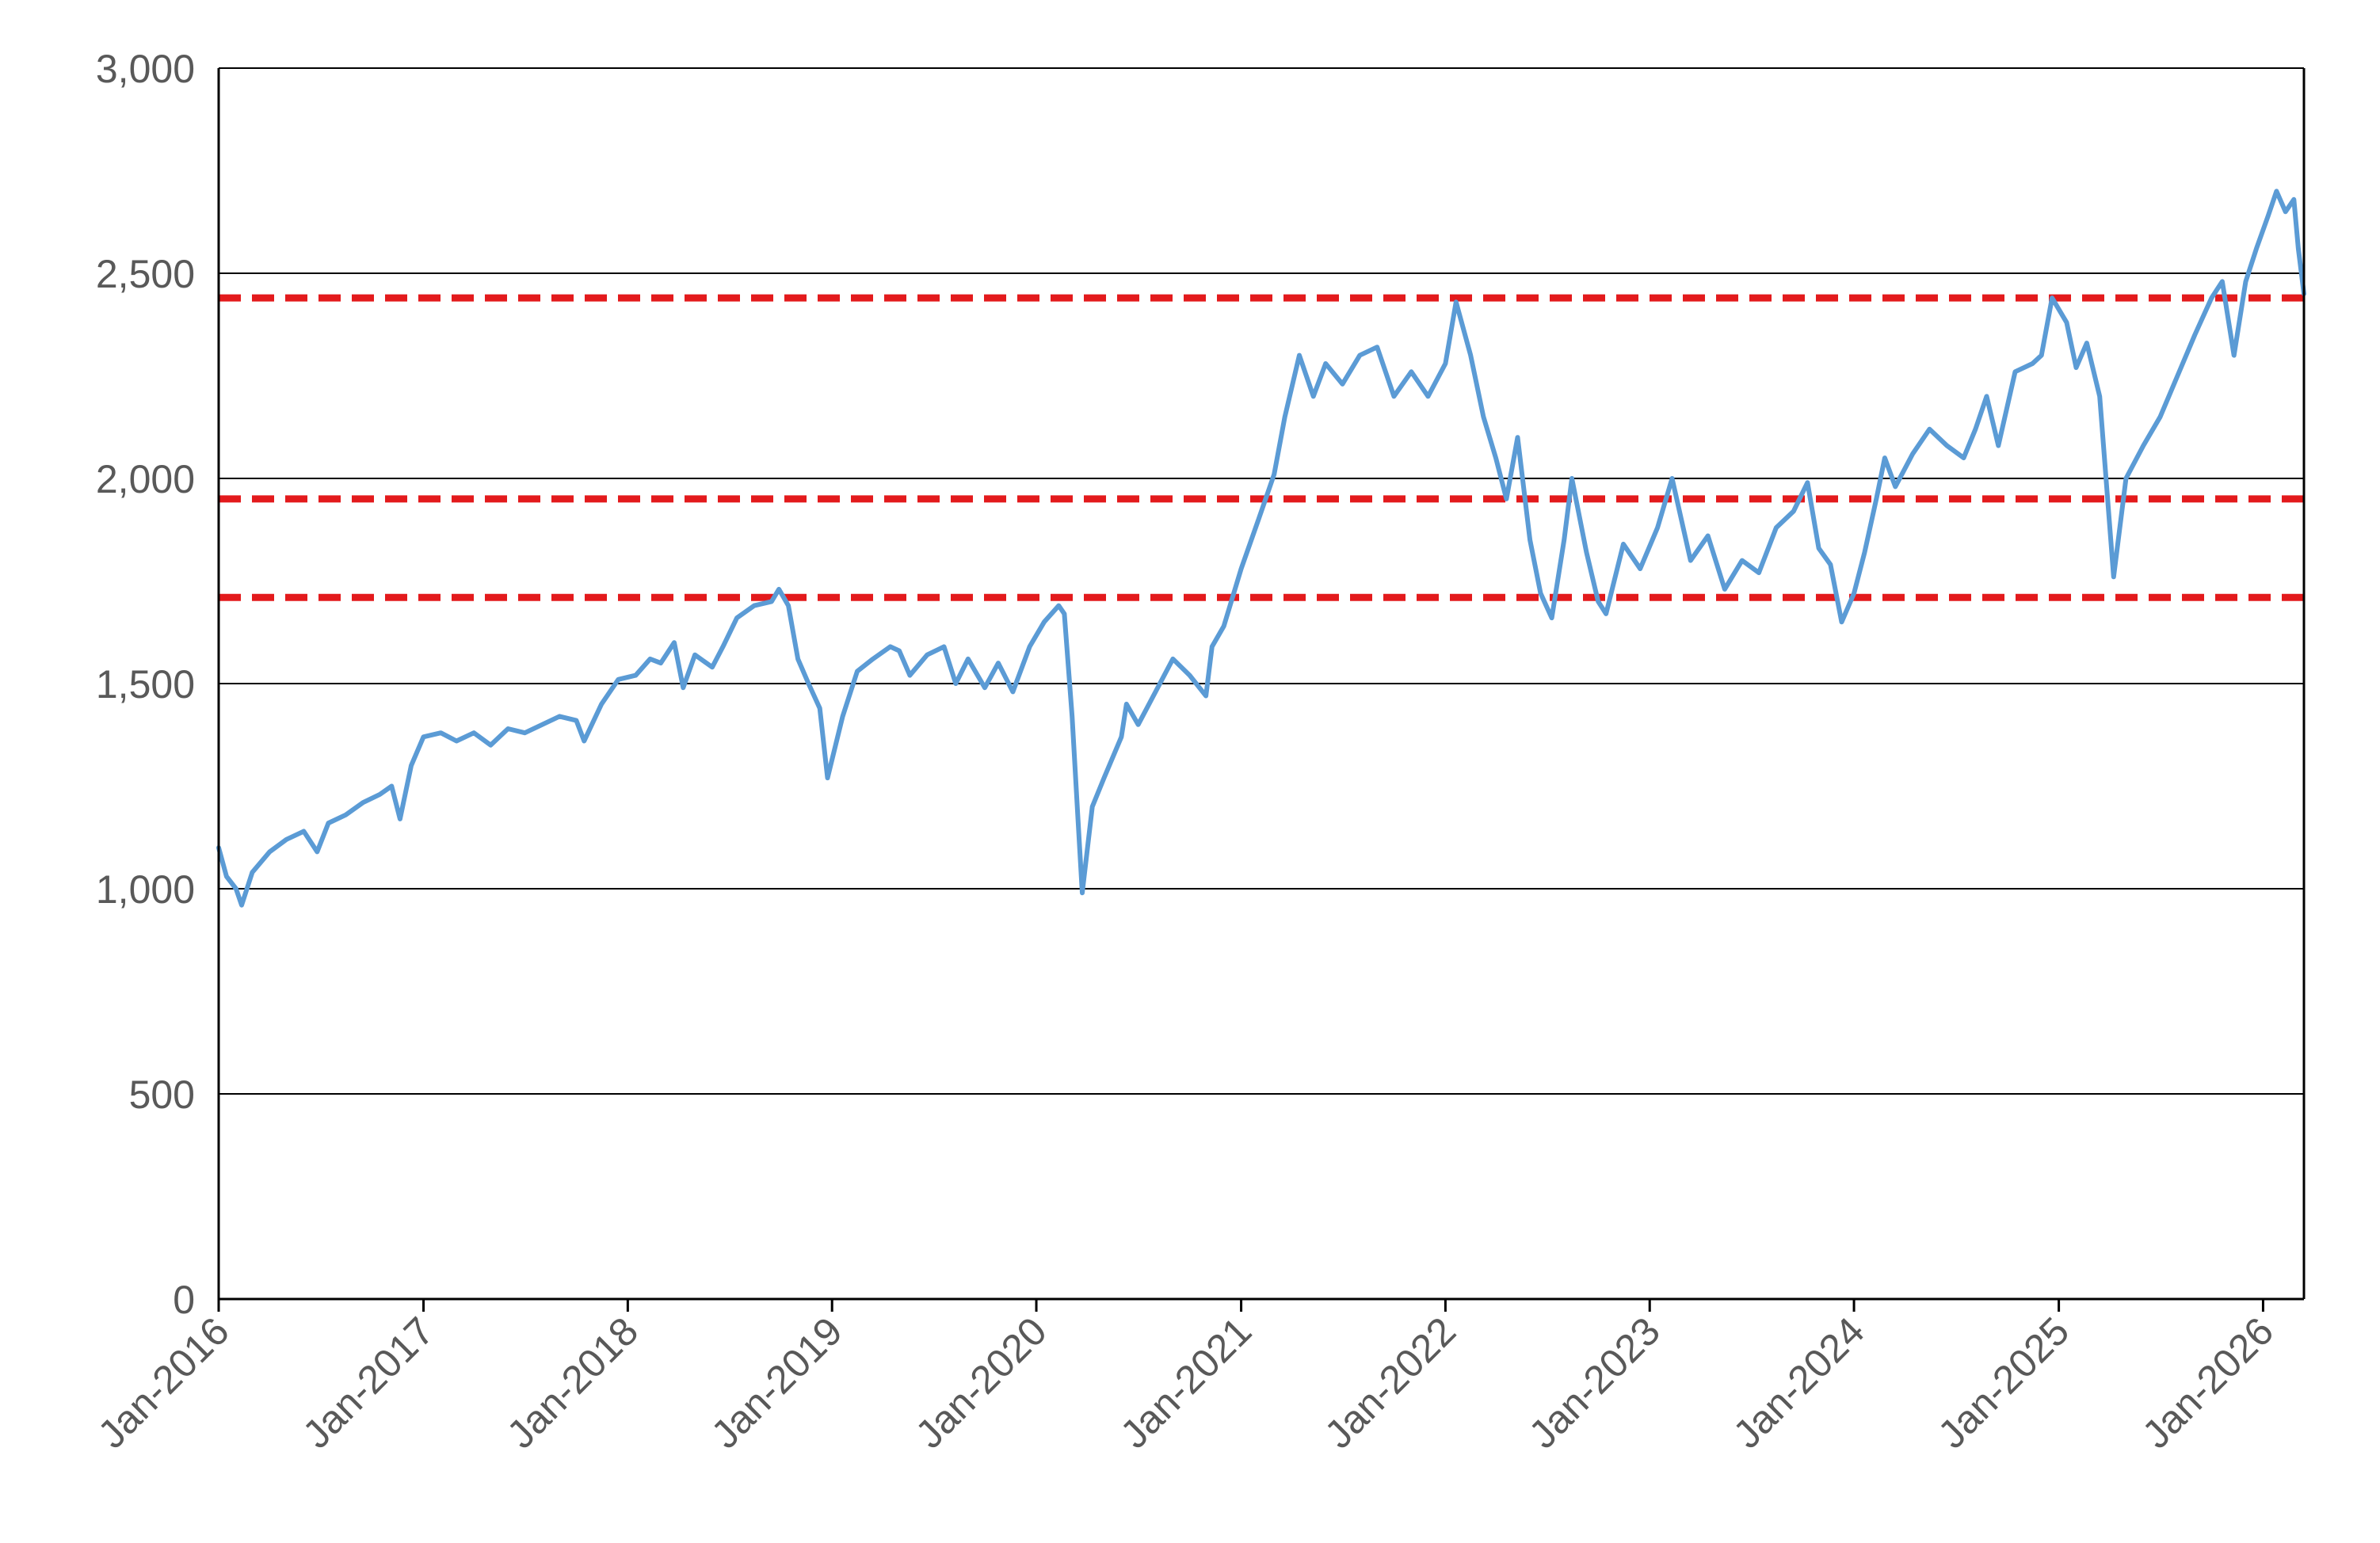 Image resolution: width=2380 pixels, height=1543 pixels. I want to click on y-tick-label: 1,000, so click(145, 890).